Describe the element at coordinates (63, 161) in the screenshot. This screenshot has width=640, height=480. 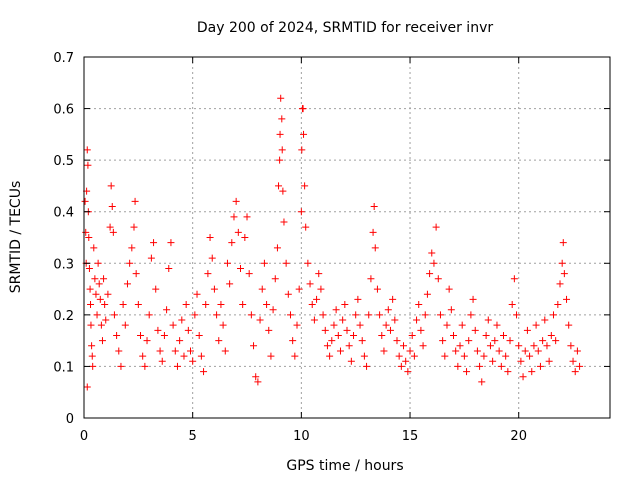
I see `y-tick-label: 0.5` at that location.